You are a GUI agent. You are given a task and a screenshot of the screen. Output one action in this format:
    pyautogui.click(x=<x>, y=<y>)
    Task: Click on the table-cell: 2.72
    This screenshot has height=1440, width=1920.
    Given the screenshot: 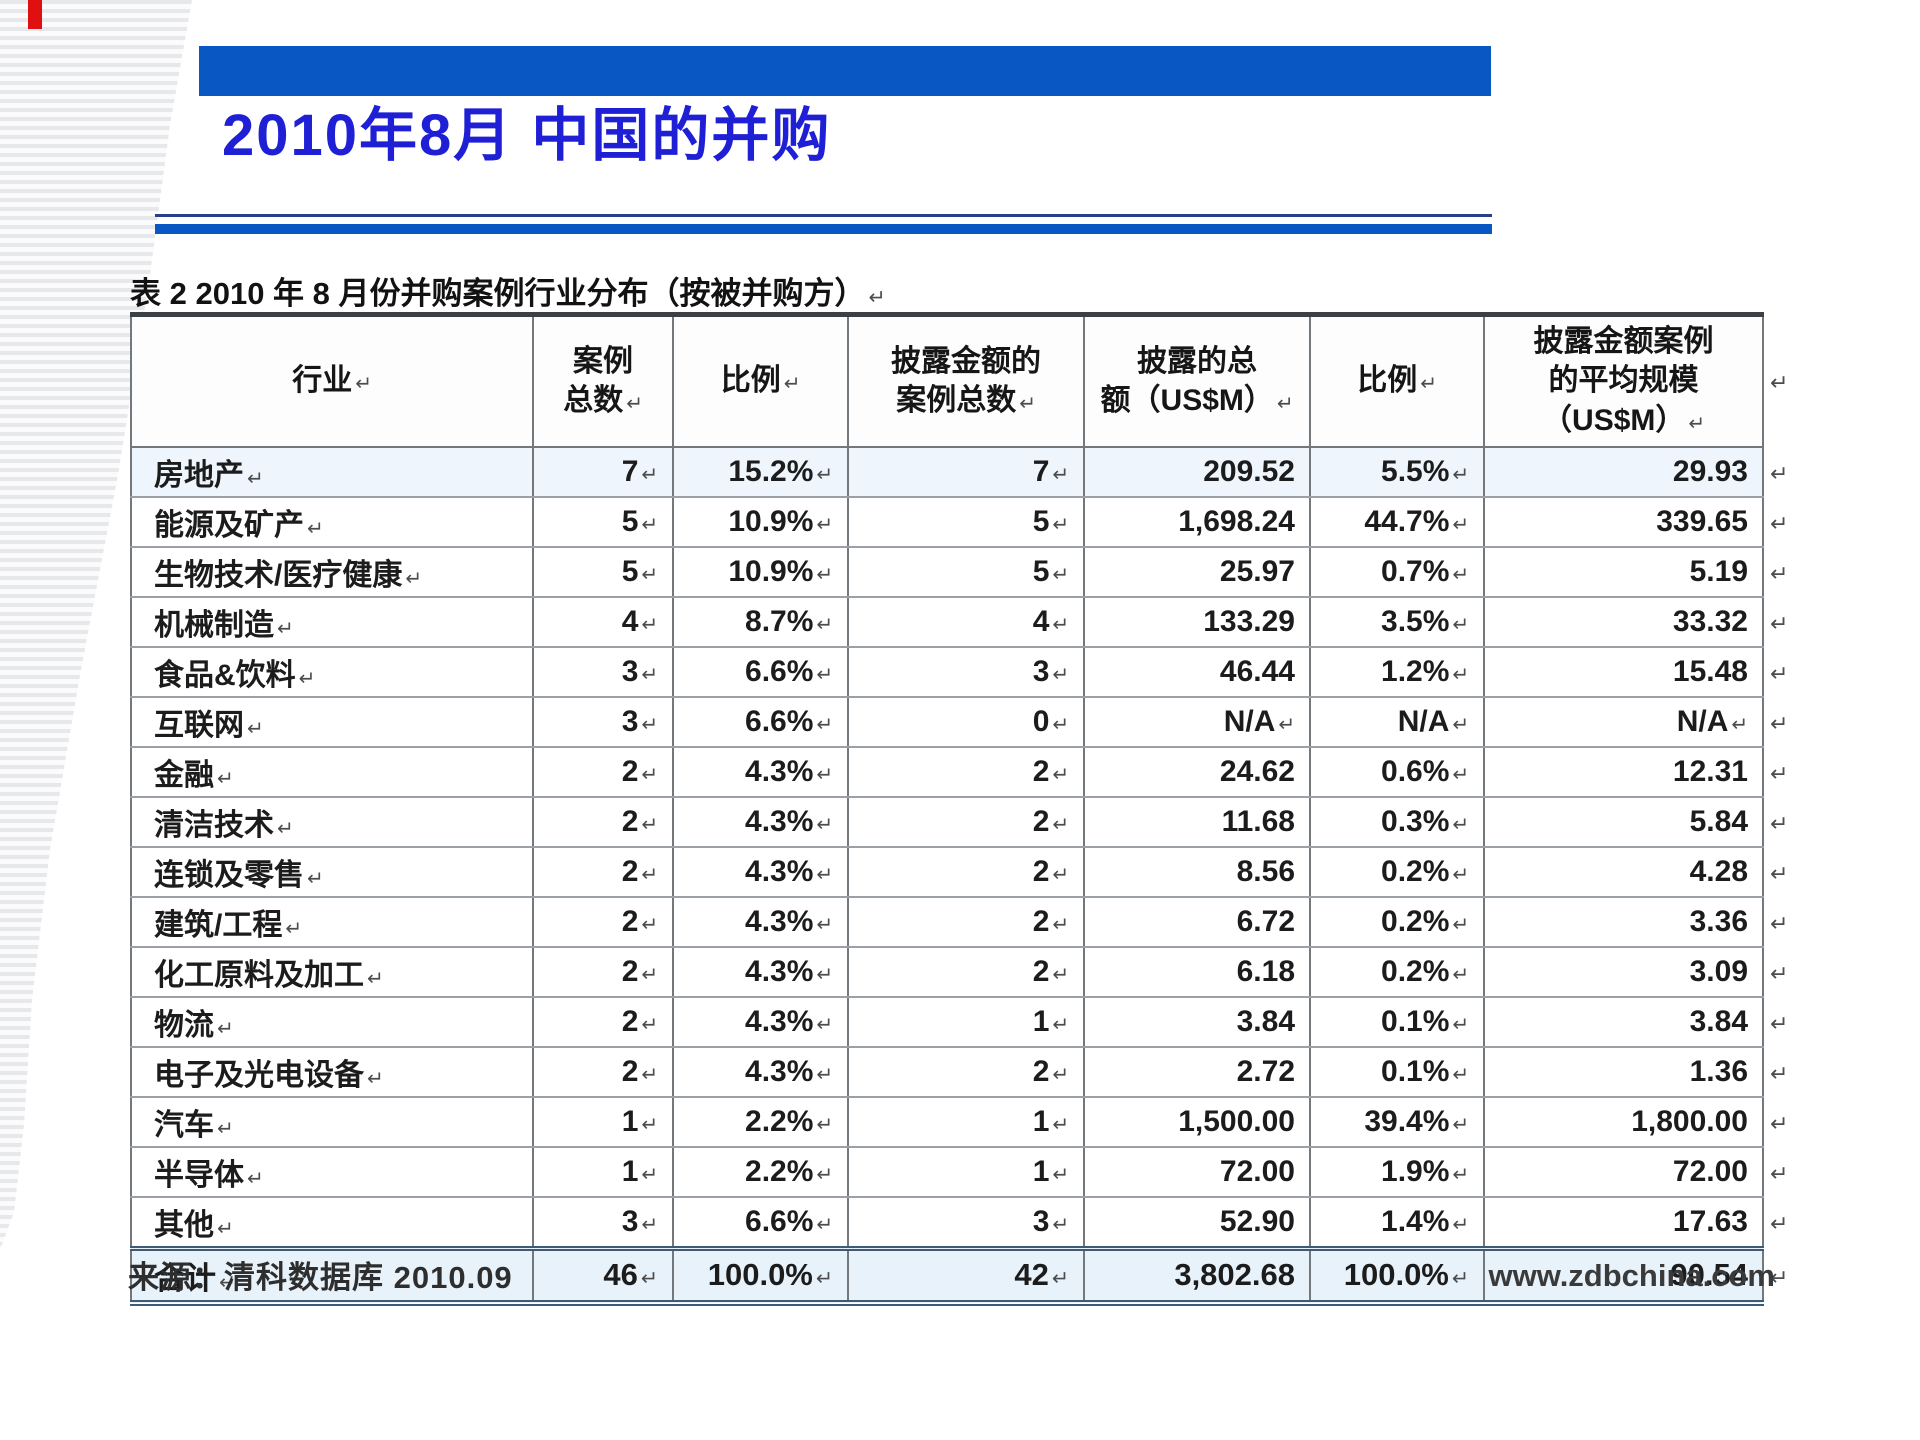 What is the action you would take?
    pyautogui.click(x=1197, y=1071)
    